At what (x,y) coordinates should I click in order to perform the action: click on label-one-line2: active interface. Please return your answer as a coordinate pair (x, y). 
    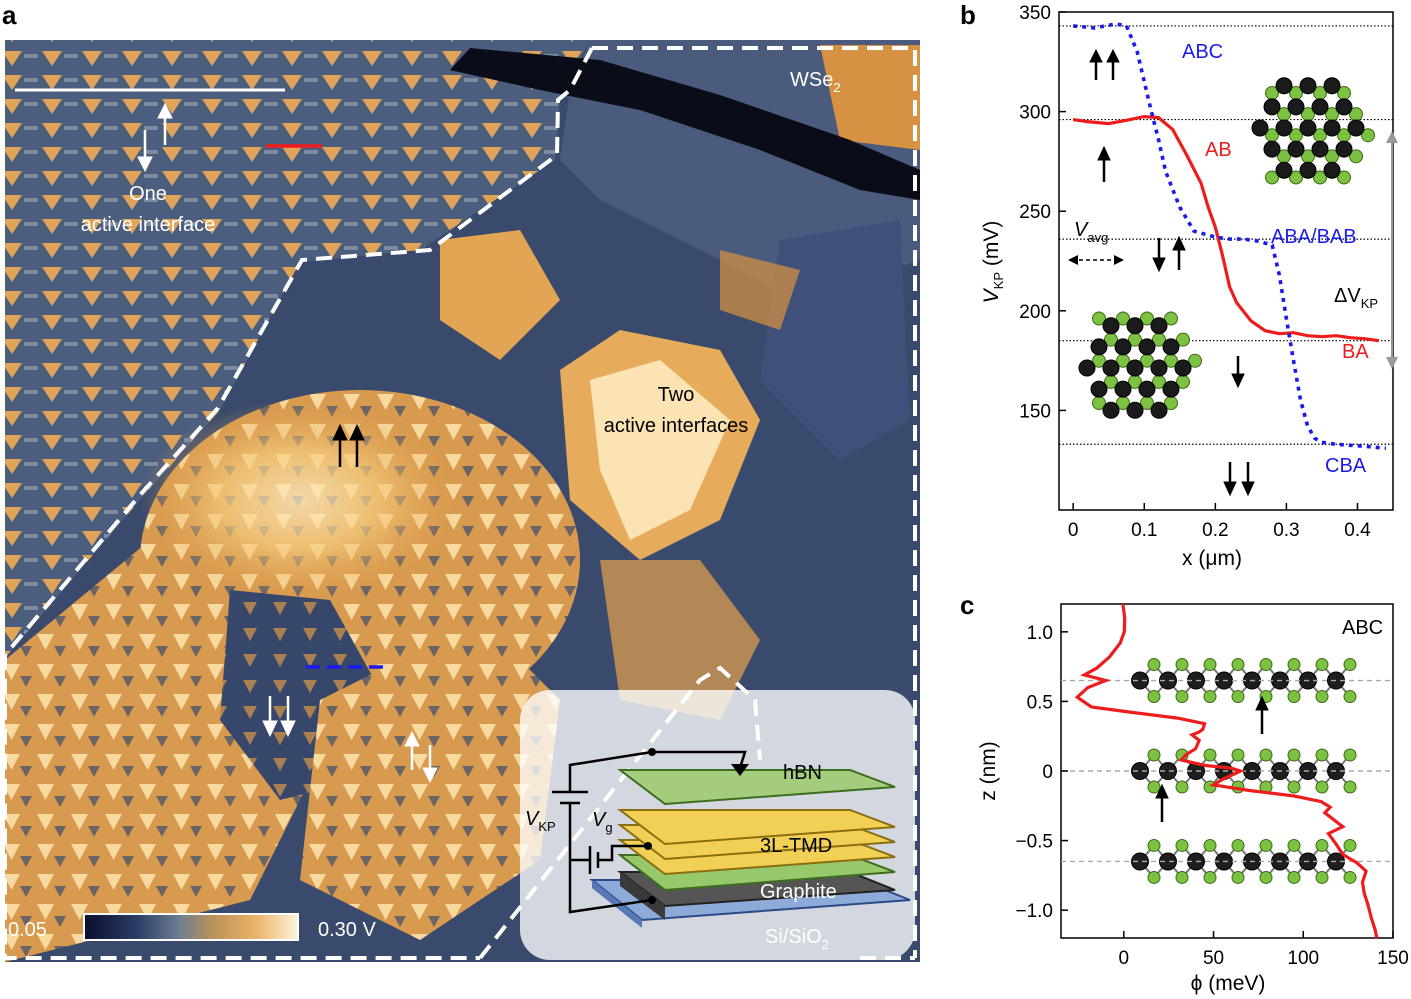
    Looking at the image, I should click on (148, 225).